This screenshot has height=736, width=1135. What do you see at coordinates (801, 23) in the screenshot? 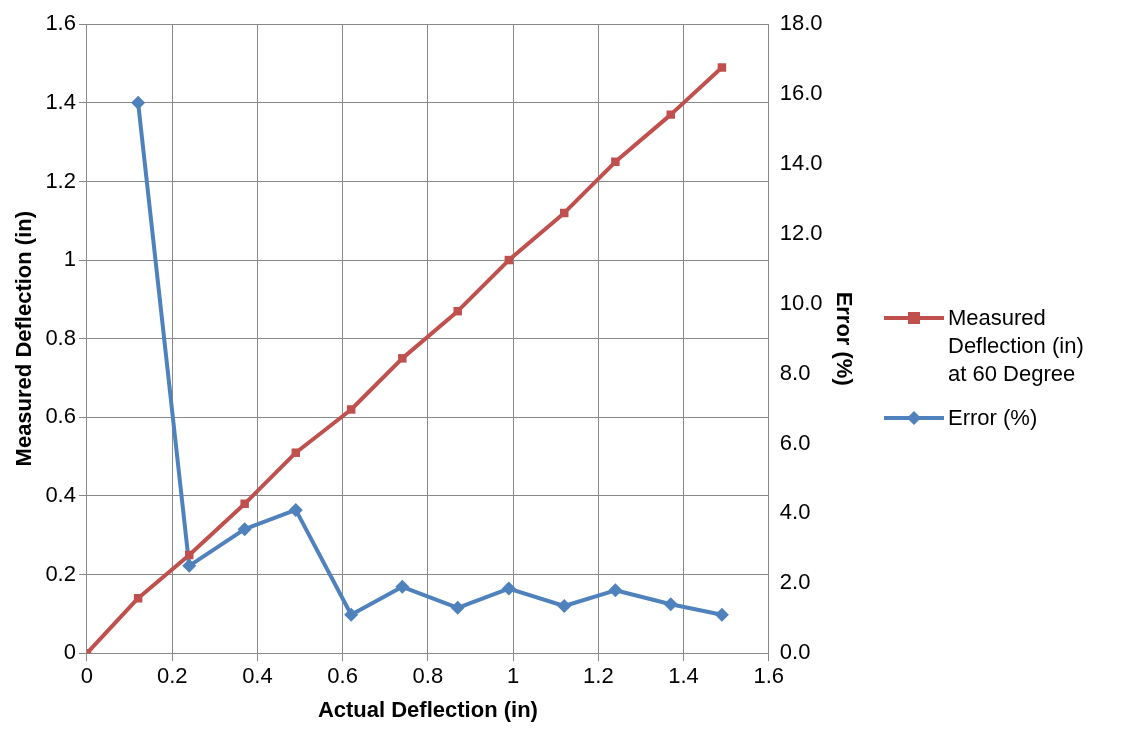
I see `y2-tick-label: 18.0` at bounding box center [801, 23].